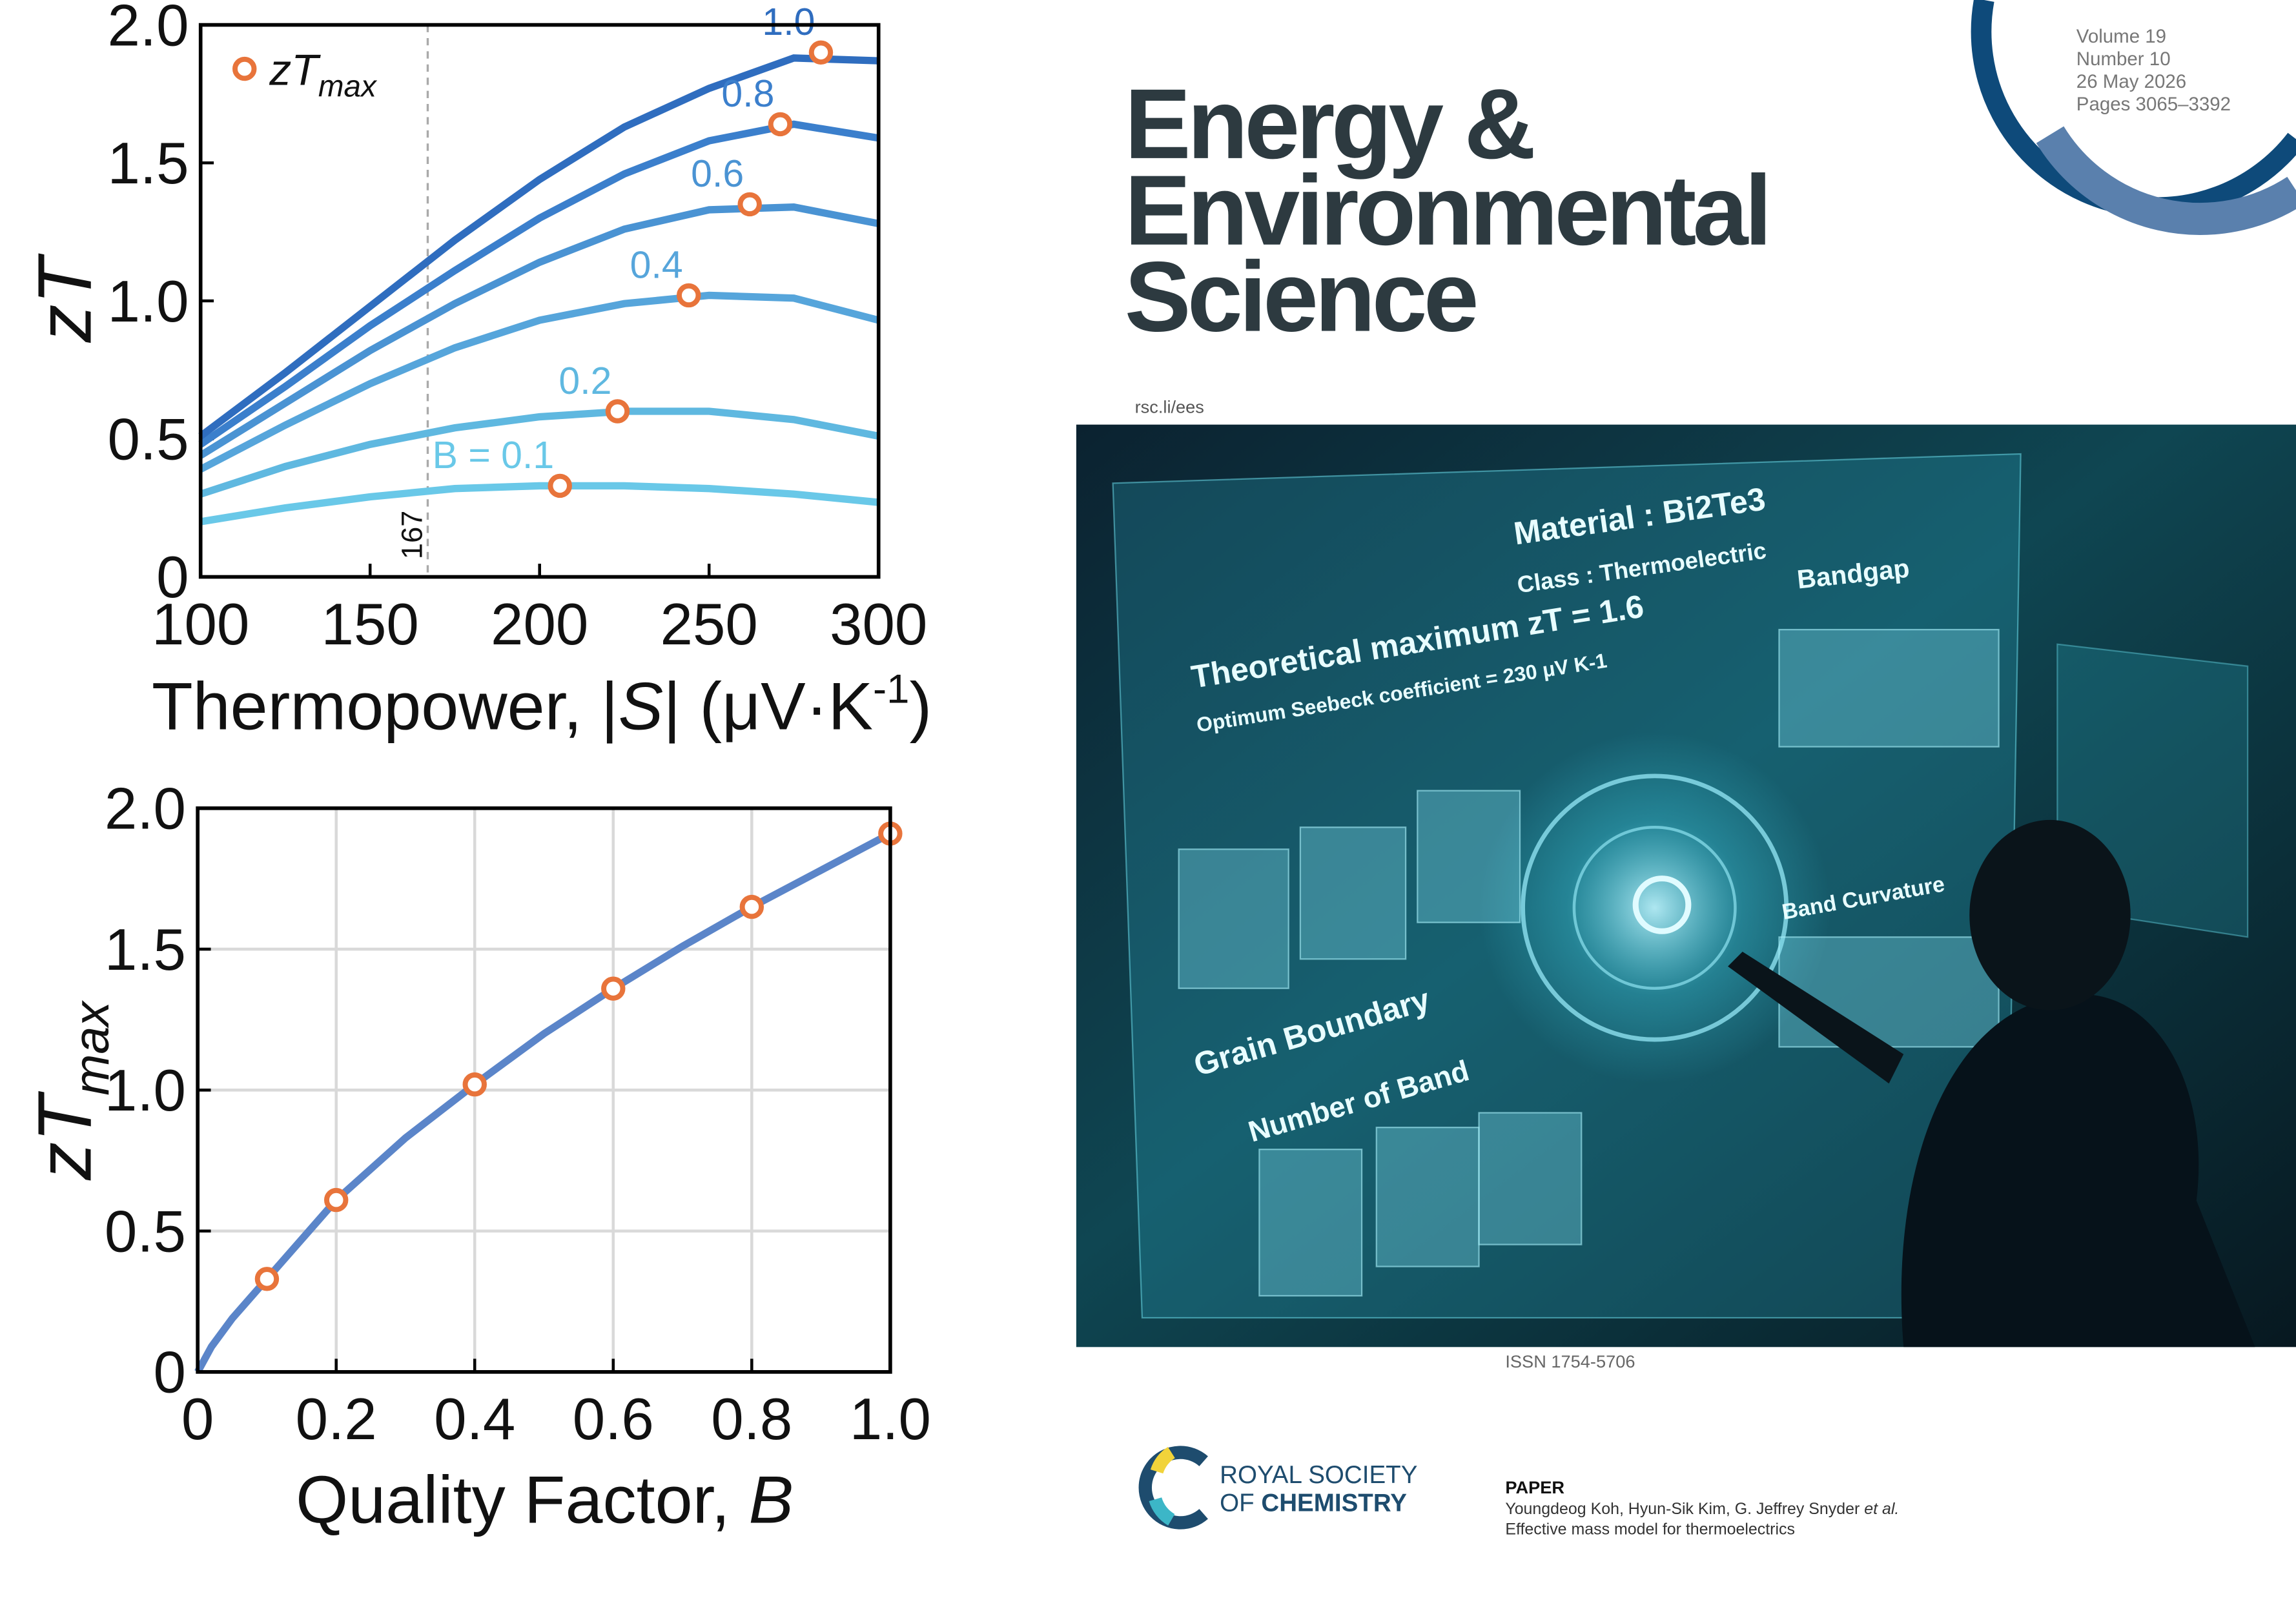  I want to click on publisher: ROYAL SOCIETY, so click(1318, 1475).